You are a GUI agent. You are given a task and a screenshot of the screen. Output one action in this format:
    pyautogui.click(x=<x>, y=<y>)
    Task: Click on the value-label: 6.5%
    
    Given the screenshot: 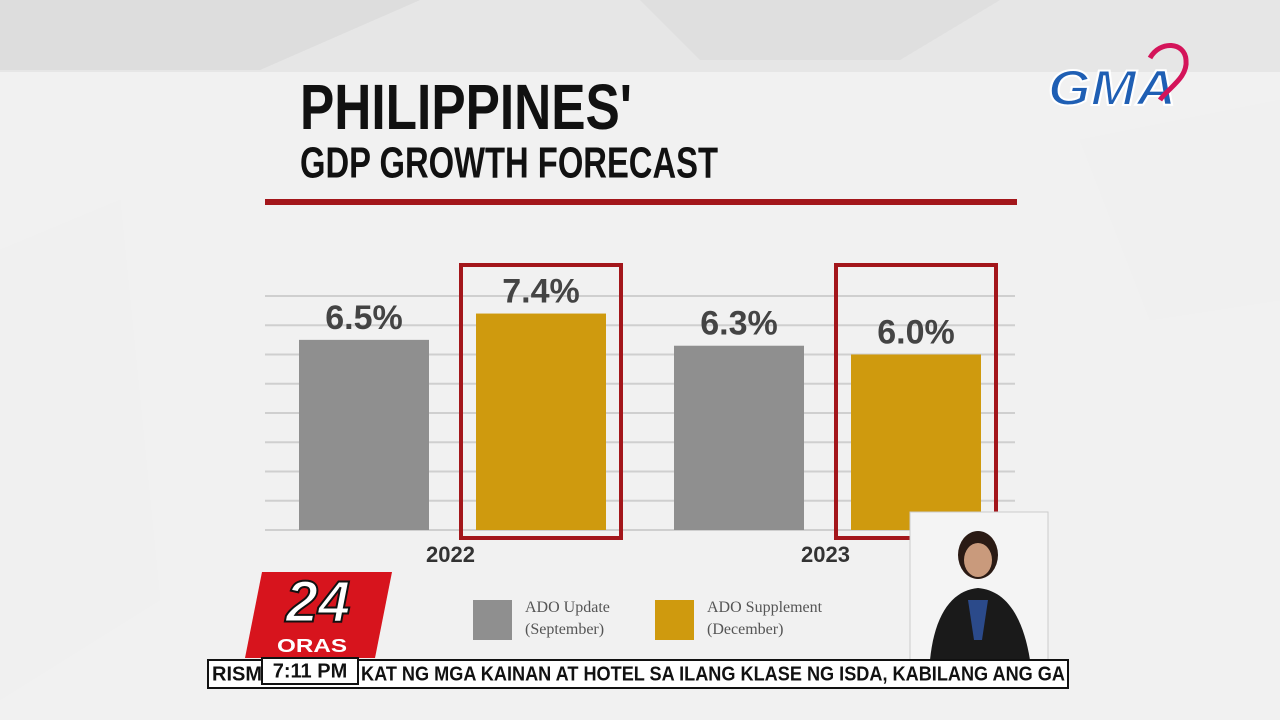 What is the action you would take?
    pyautogui.click(x=364, y=318)
    